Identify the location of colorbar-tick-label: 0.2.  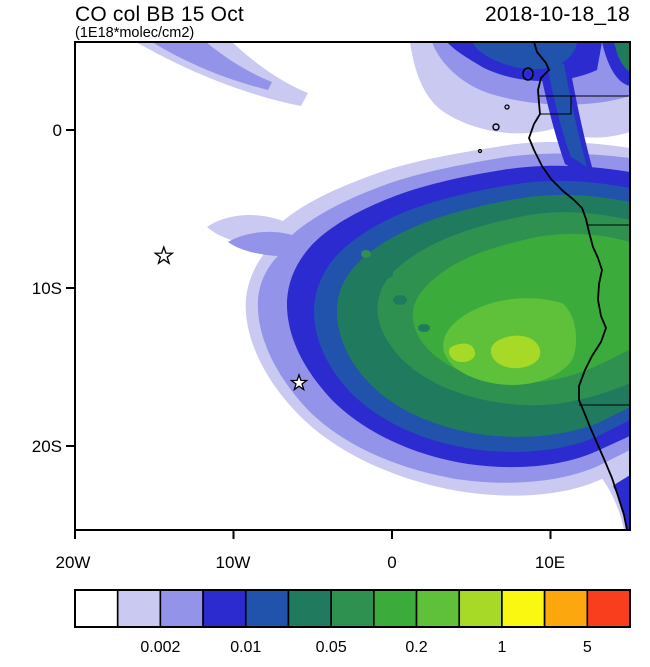
(416, 647).